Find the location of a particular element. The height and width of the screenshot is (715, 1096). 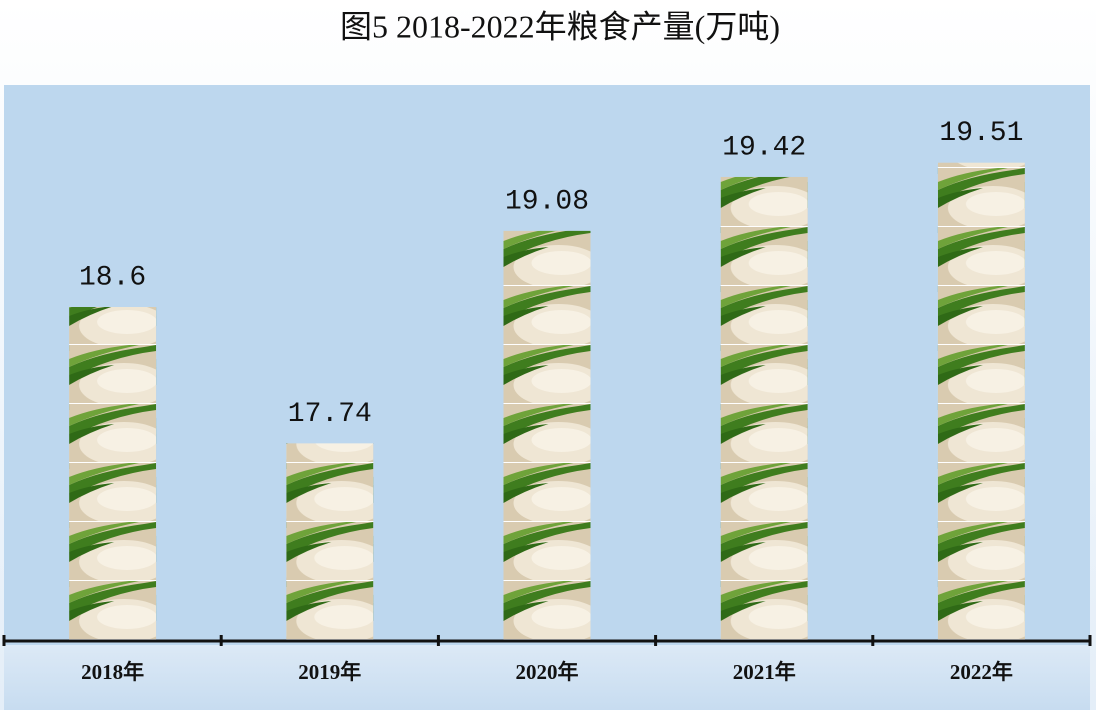

value-label: 19.42 is located at coordinates (764, 147).